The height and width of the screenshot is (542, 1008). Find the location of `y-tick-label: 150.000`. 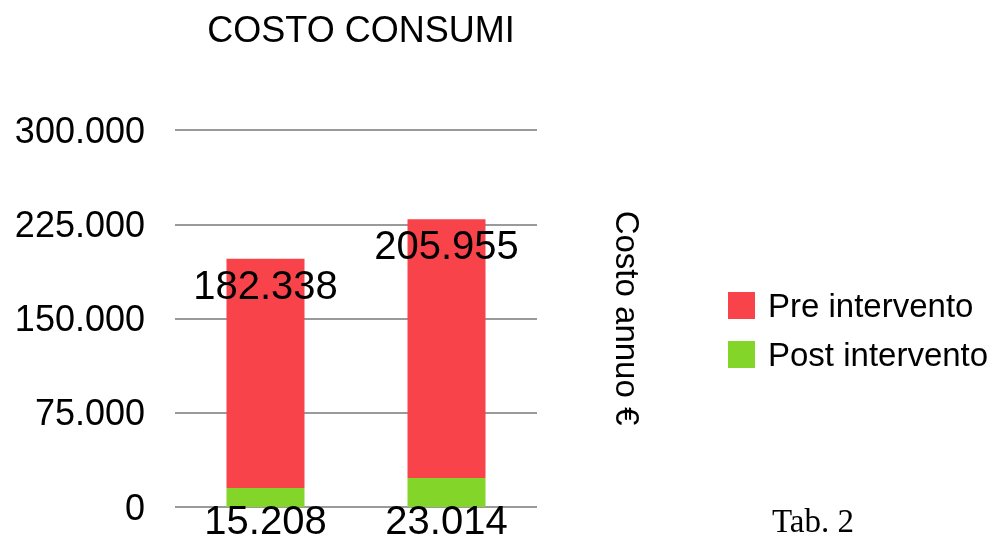

y-tick-label: 150.000 is located at coordinates (79, 318).